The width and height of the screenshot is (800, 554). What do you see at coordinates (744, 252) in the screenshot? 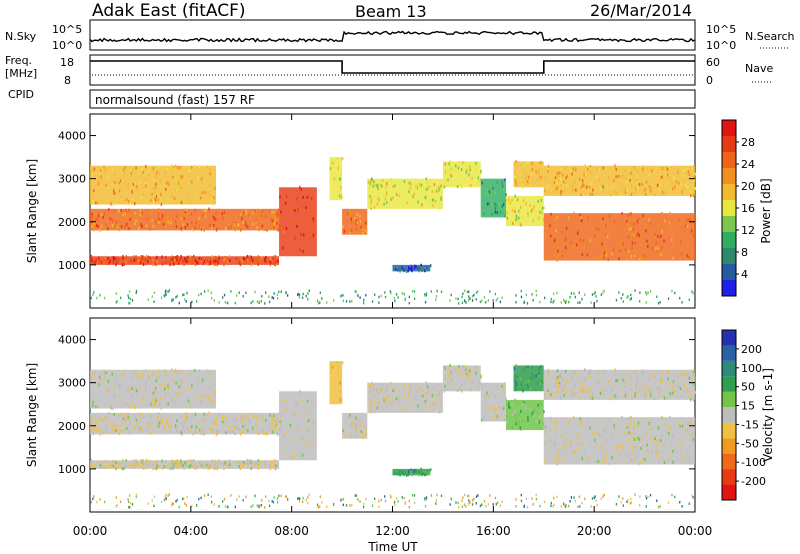
I see `colorbar-tick-label: 8` at bounding box center [744, 252].